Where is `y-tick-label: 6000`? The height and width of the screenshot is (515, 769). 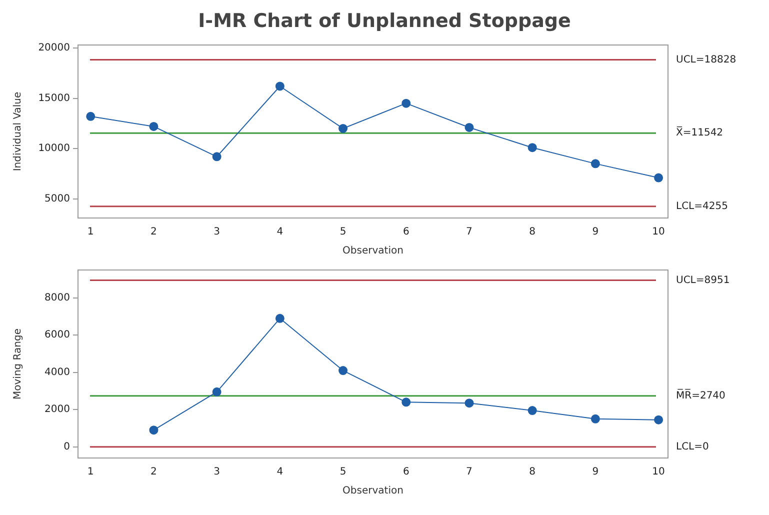
y-tick-label: 6000 is located at coordinates (57, 335).